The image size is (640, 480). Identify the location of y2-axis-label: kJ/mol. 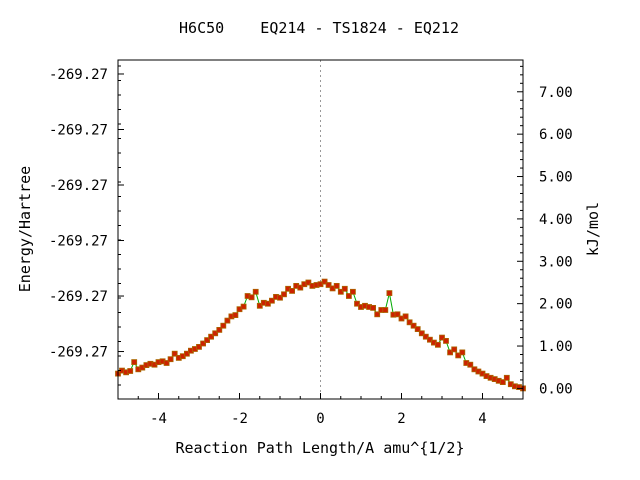
(593, 229).